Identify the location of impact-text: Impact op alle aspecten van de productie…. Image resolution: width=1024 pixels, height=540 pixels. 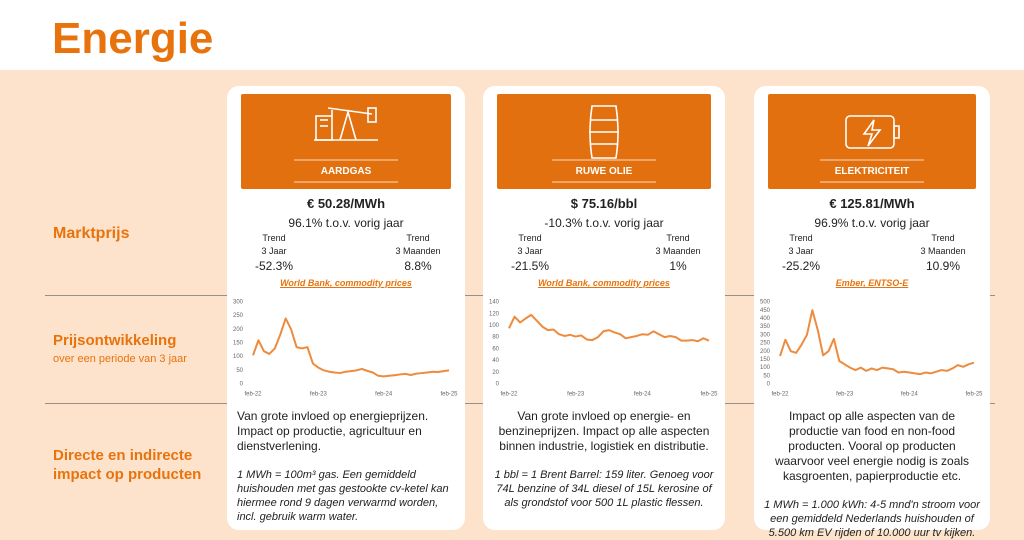
(872, 474).